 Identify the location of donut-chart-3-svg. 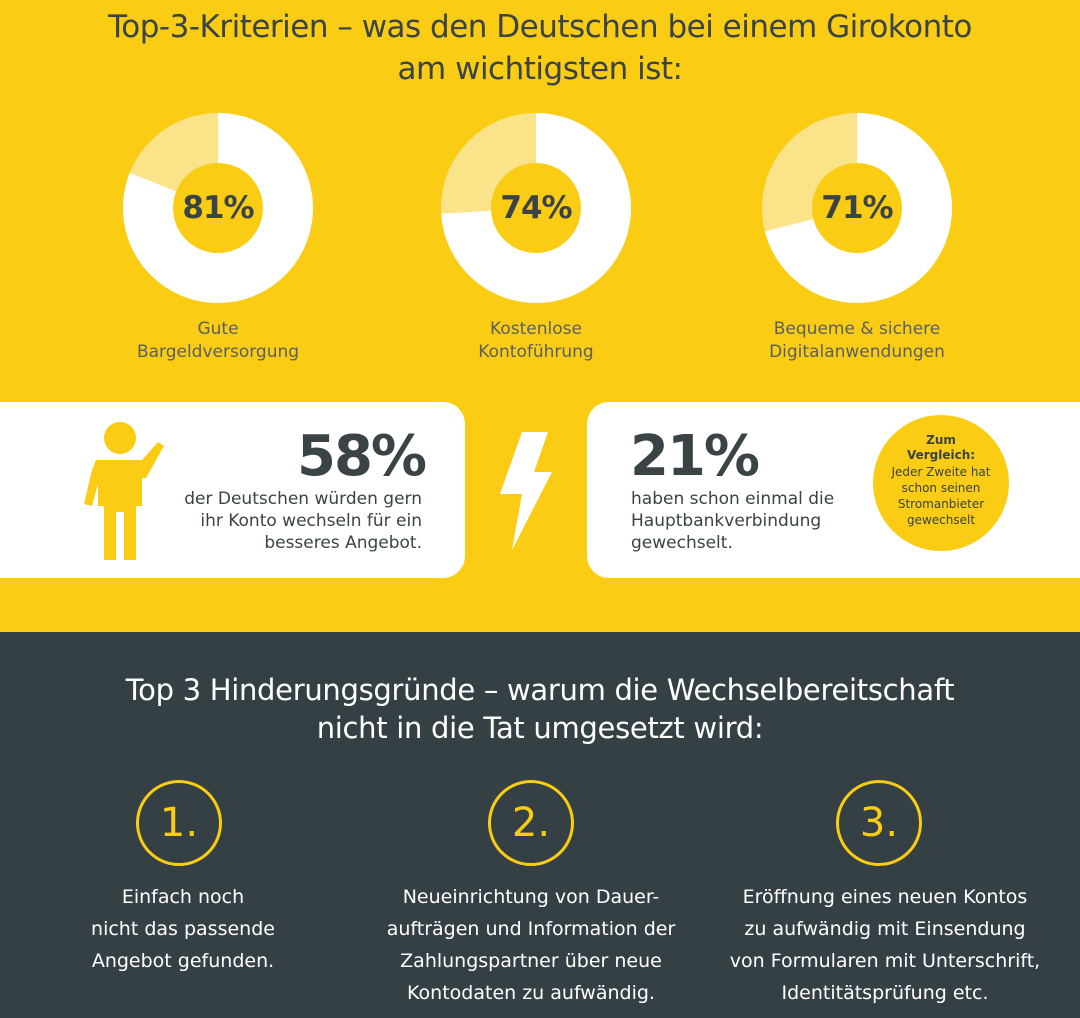
(857, 208).